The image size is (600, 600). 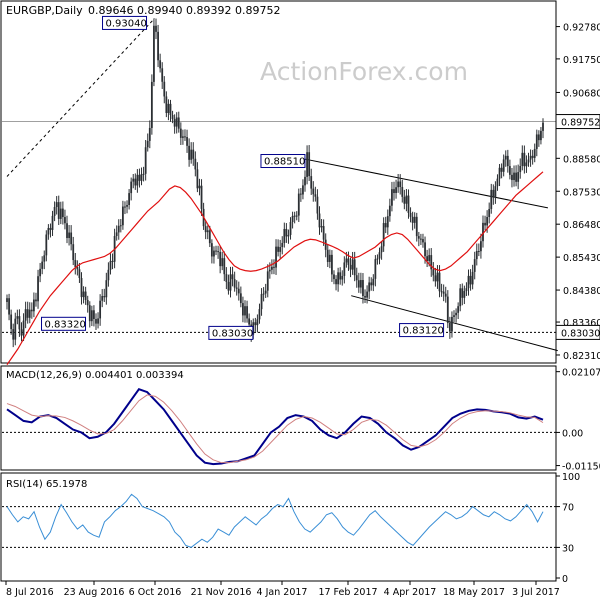 What do you see at coordinates (577, 122) in the screenshot?
I see `current-price-box` at bounding box center [577, 122].